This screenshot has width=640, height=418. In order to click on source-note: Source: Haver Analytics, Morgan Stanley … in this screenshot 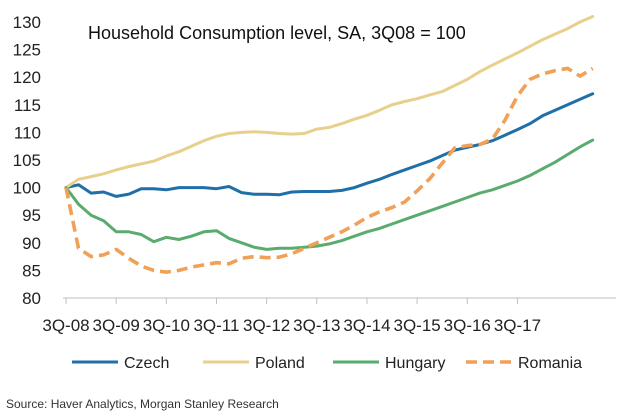, I will do `click(142, 404)`.